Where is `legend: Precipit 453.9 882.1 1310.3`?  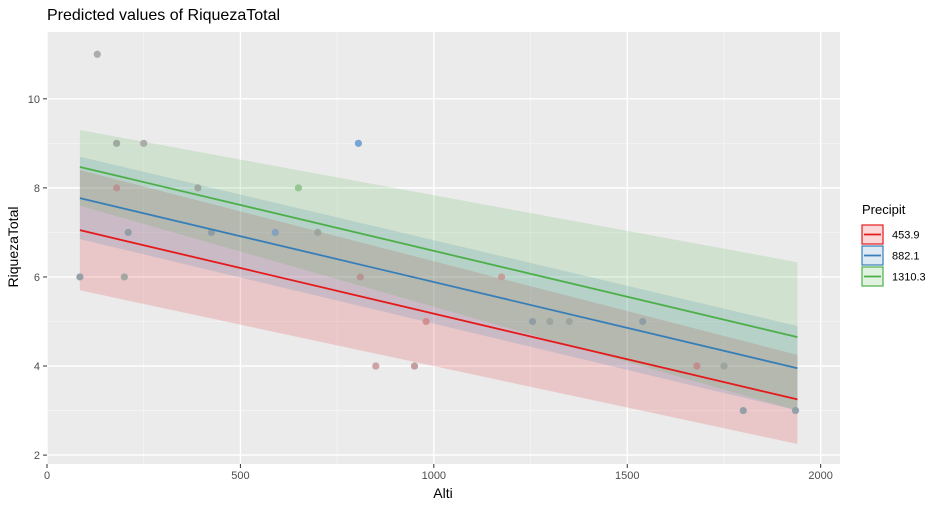
legend: Precipit 453.9 882.1 1310.3 is located at coordinates (893, 244).